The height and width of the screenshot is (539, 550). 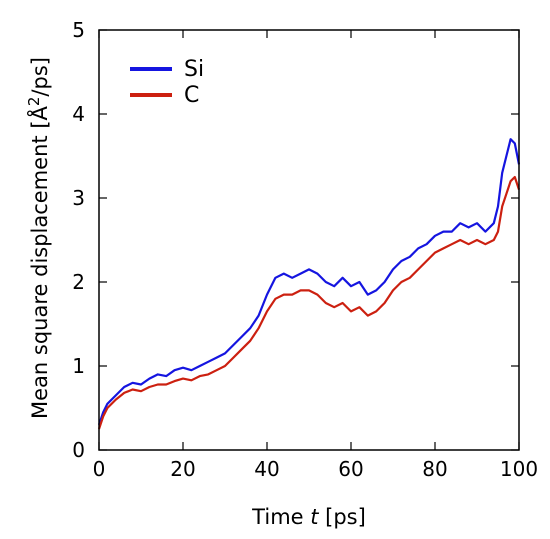 I want to click on legend-label-si: Si, so click(x=194, y=69).